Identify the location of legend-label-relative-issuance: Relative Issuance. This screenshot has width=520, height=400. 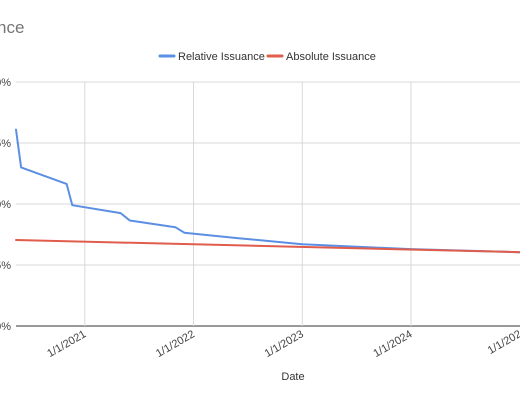
(221, 57).